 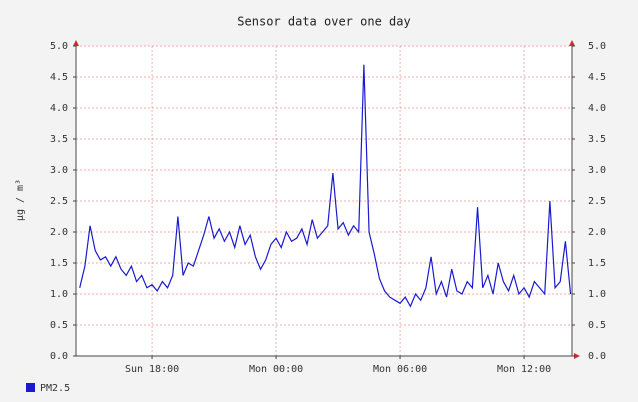 I want to click on x-tick-label: Mon 06:00, so click(x=400, y=369).